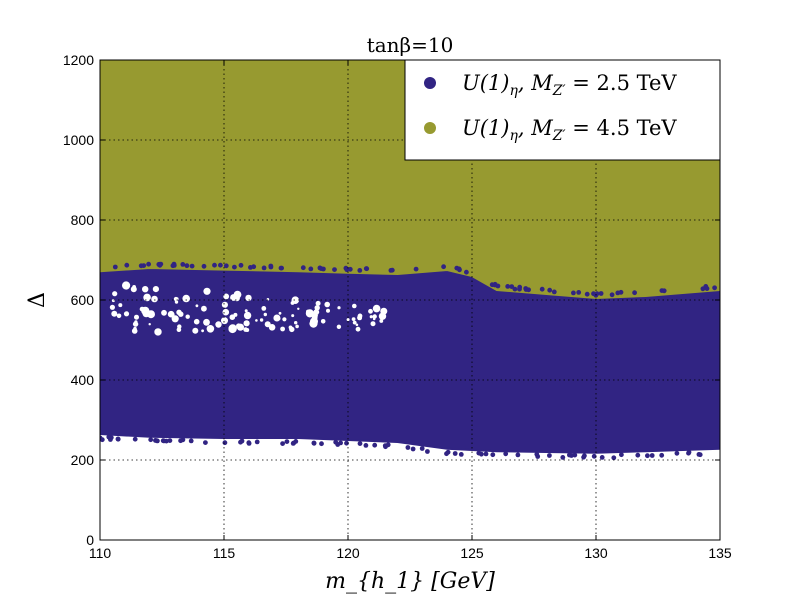 The width and height of the screenshot is (800, 600). I want to click on y-tick-label: 200, so click(83, 460).